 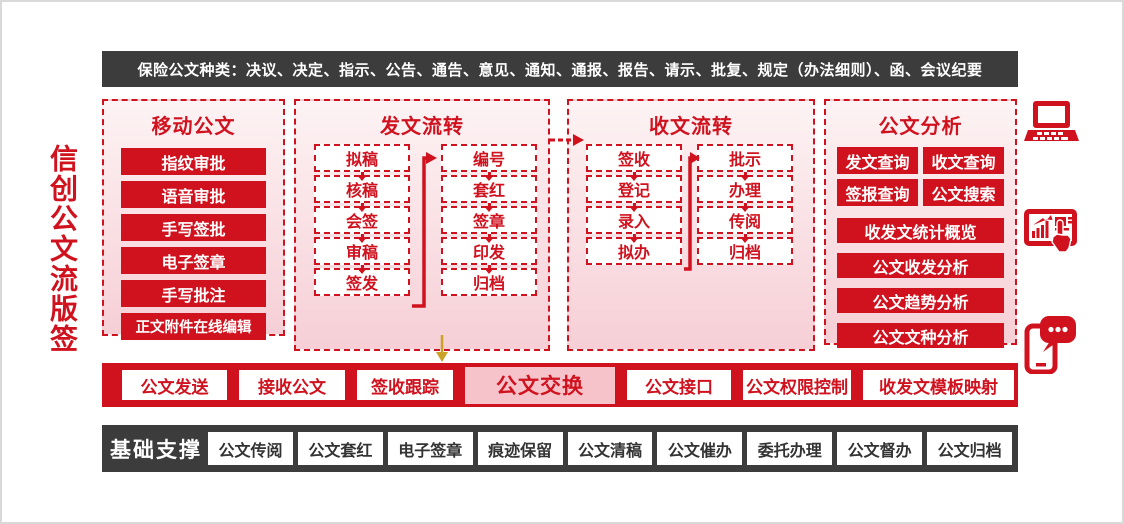 I want to click on mobile-feature-chip: 手写批注, so click(x=193, y=293).